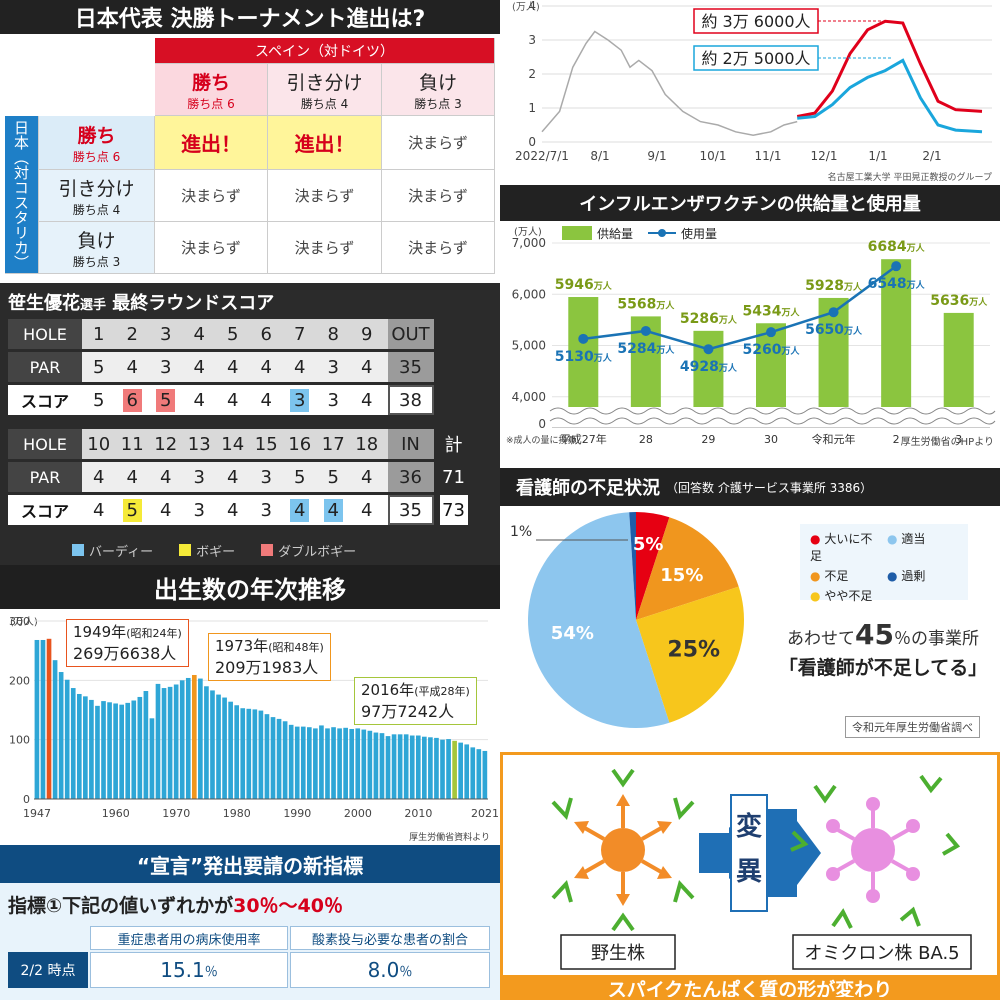  Describe the element at coordinates (266, 444) in the screenshot. I see `golf-hole-value: 15` at that location.